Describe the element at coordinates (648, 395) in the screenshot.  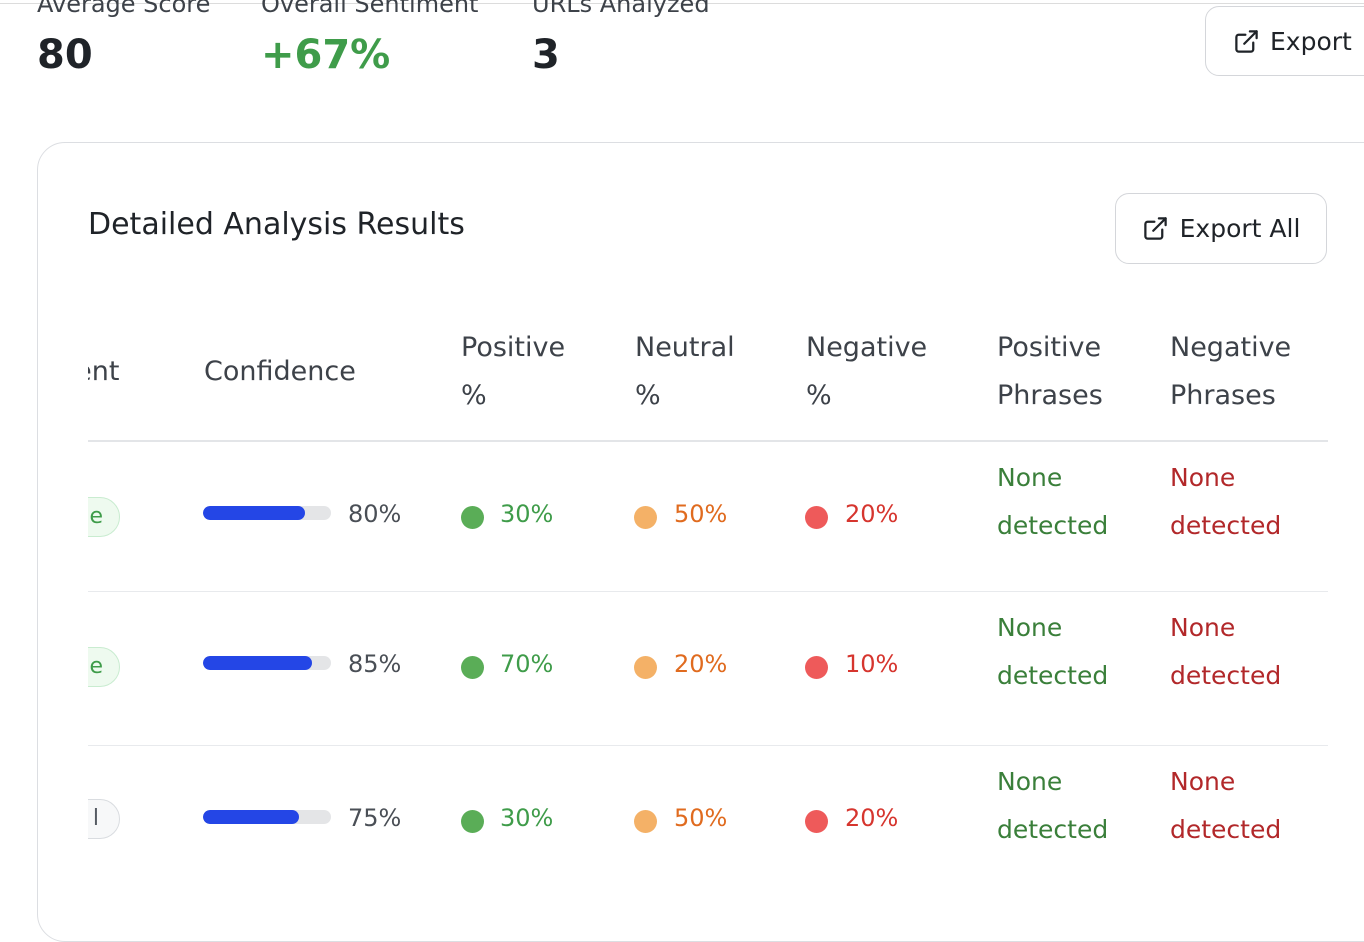
I see `header-neutral-pct-line2: %` at that location.